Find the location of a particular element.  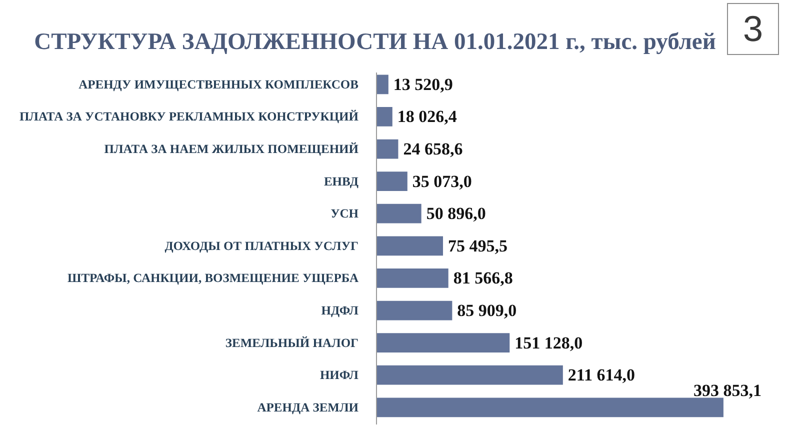

y-tick-label: ПЛАТА ЗА УСТАНОВКУ РЕКЛАМНЫХ КОНСТРУКЦИЙ is located at coordinates (189, 117).